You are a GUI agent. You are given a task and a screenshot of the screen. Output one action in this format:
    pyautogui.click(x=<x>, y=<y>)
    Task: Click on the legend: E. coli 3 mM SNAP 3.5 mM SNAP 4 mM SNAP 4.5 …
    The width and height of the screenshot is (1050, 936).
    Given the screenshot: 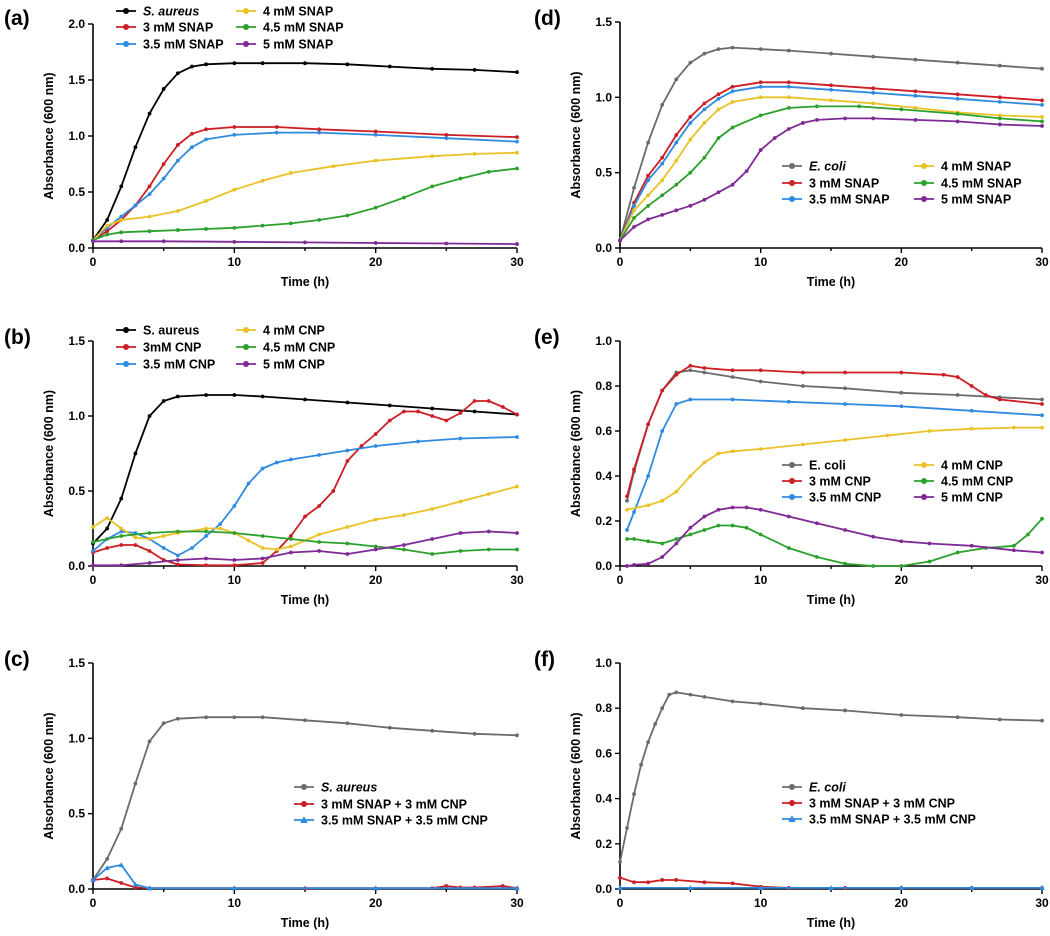 What is the action you would take?
    pyautogui.click(x=902, y=183)
    